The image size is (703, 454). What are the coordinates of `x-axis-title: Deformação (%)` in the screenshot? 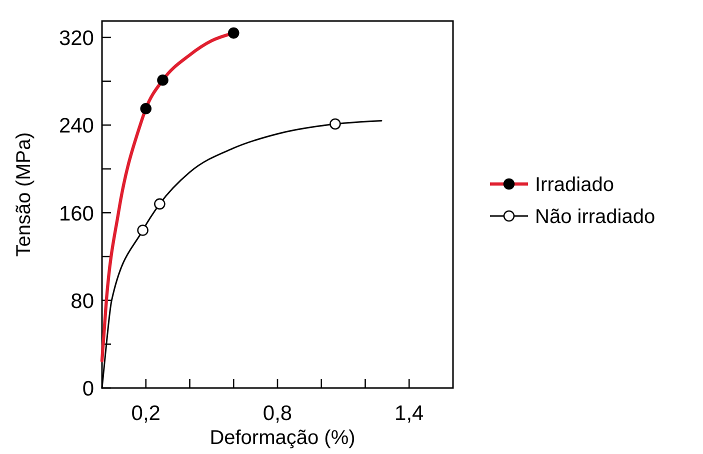 It's located at (283, 438).